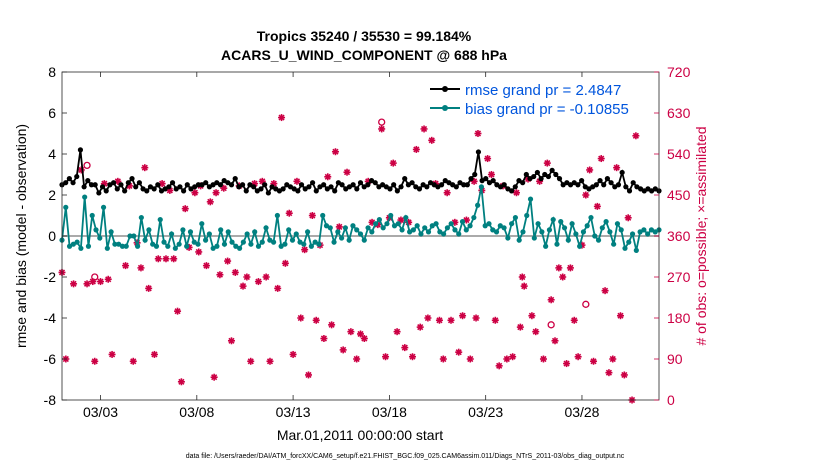 This screenshot has height=470, width=830. Describe the element at coordinates (672, 236) in the screenshot. I see `right-axis-ticks: 0 90 180 270 360 450 540 630 720` at that location.